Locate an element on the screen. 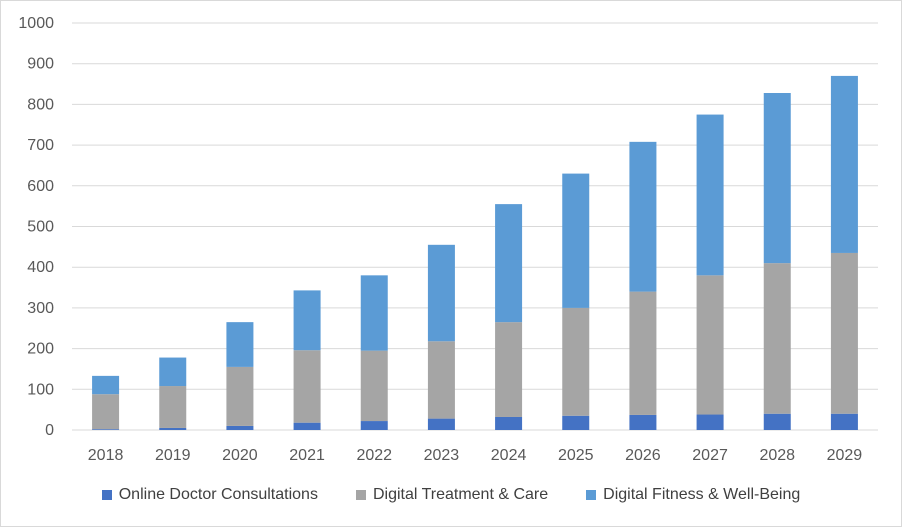 Image resolution: width=902 pixels, height=527 pixels. y-tick-label-100: 100 is located at coordinates (40, 389).